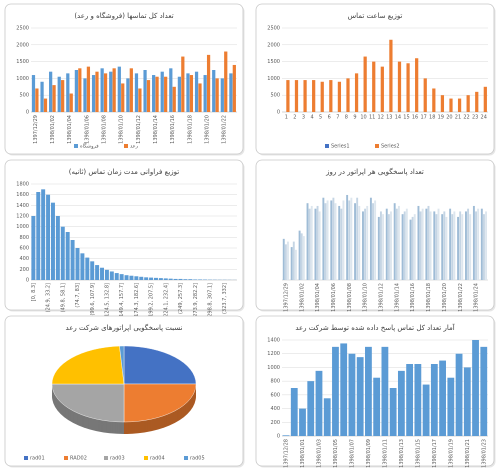  What do you see at coordinates (24, 259) in the screenshot?
I see `y-tick-label: 400` at bounding box center [24, 259].